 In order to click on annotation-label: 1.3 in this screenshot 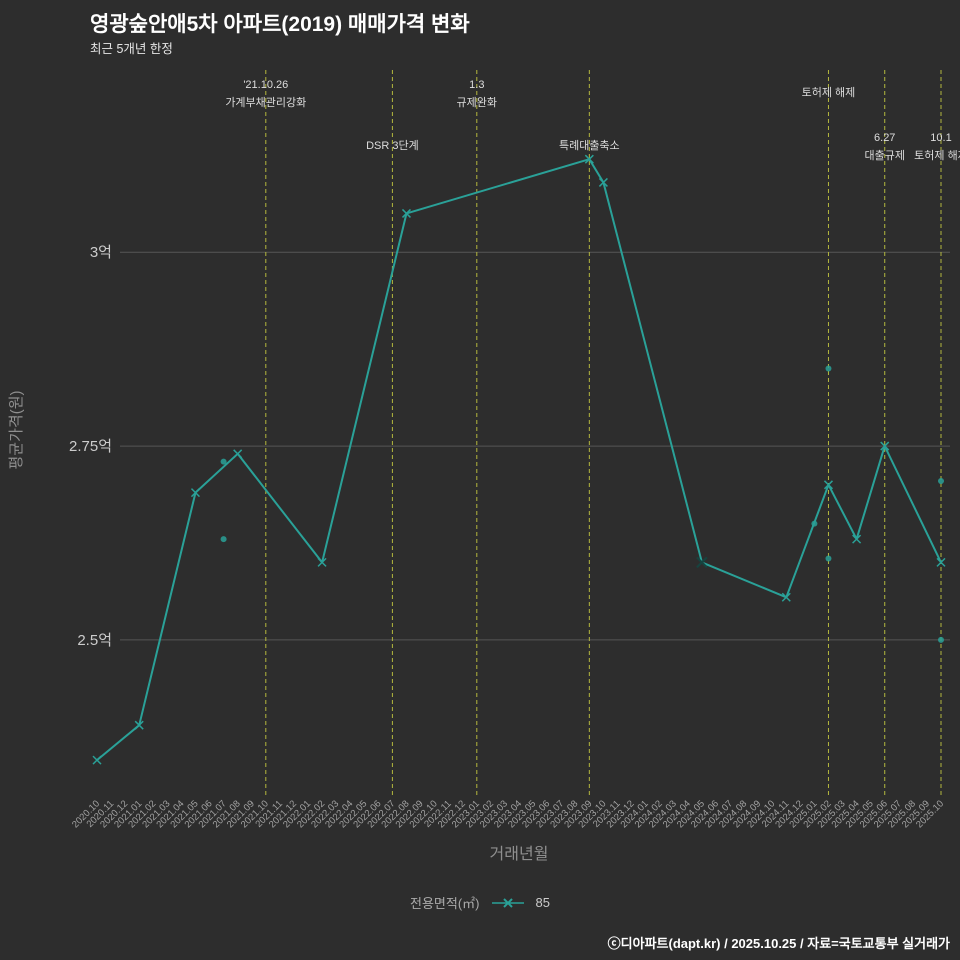, I will do `click(476, 85)`.